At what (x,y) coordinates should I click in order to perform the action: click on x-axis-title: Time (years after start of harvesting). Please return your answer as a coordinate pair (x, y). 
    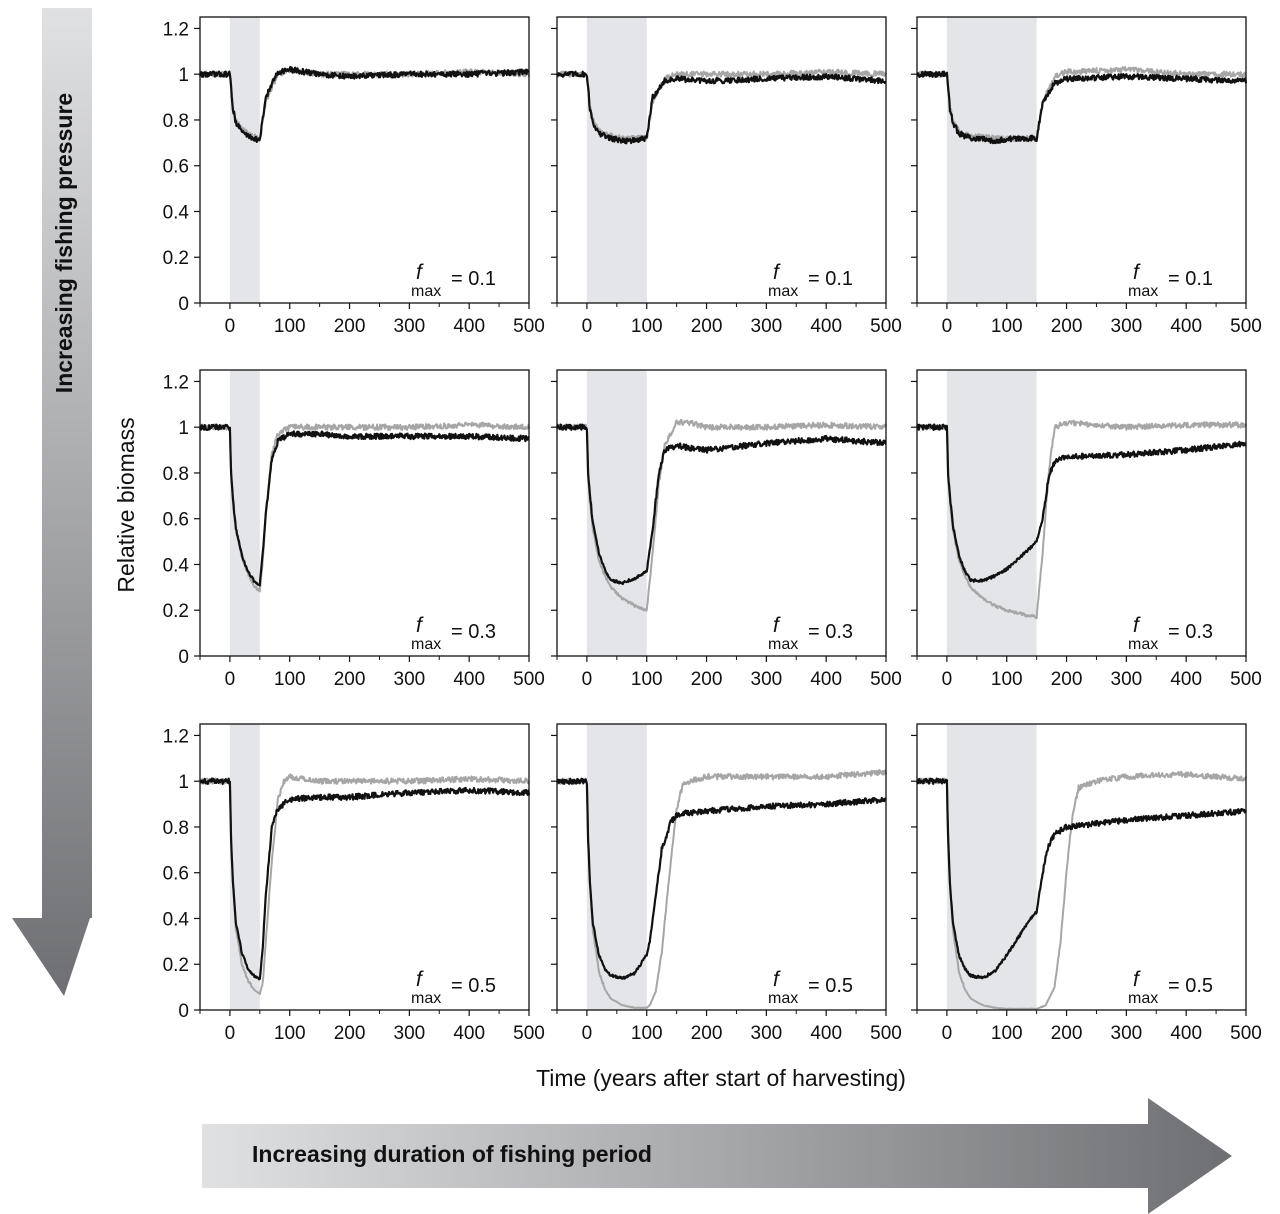
    Looking at the image, I should click on (721, 1078).